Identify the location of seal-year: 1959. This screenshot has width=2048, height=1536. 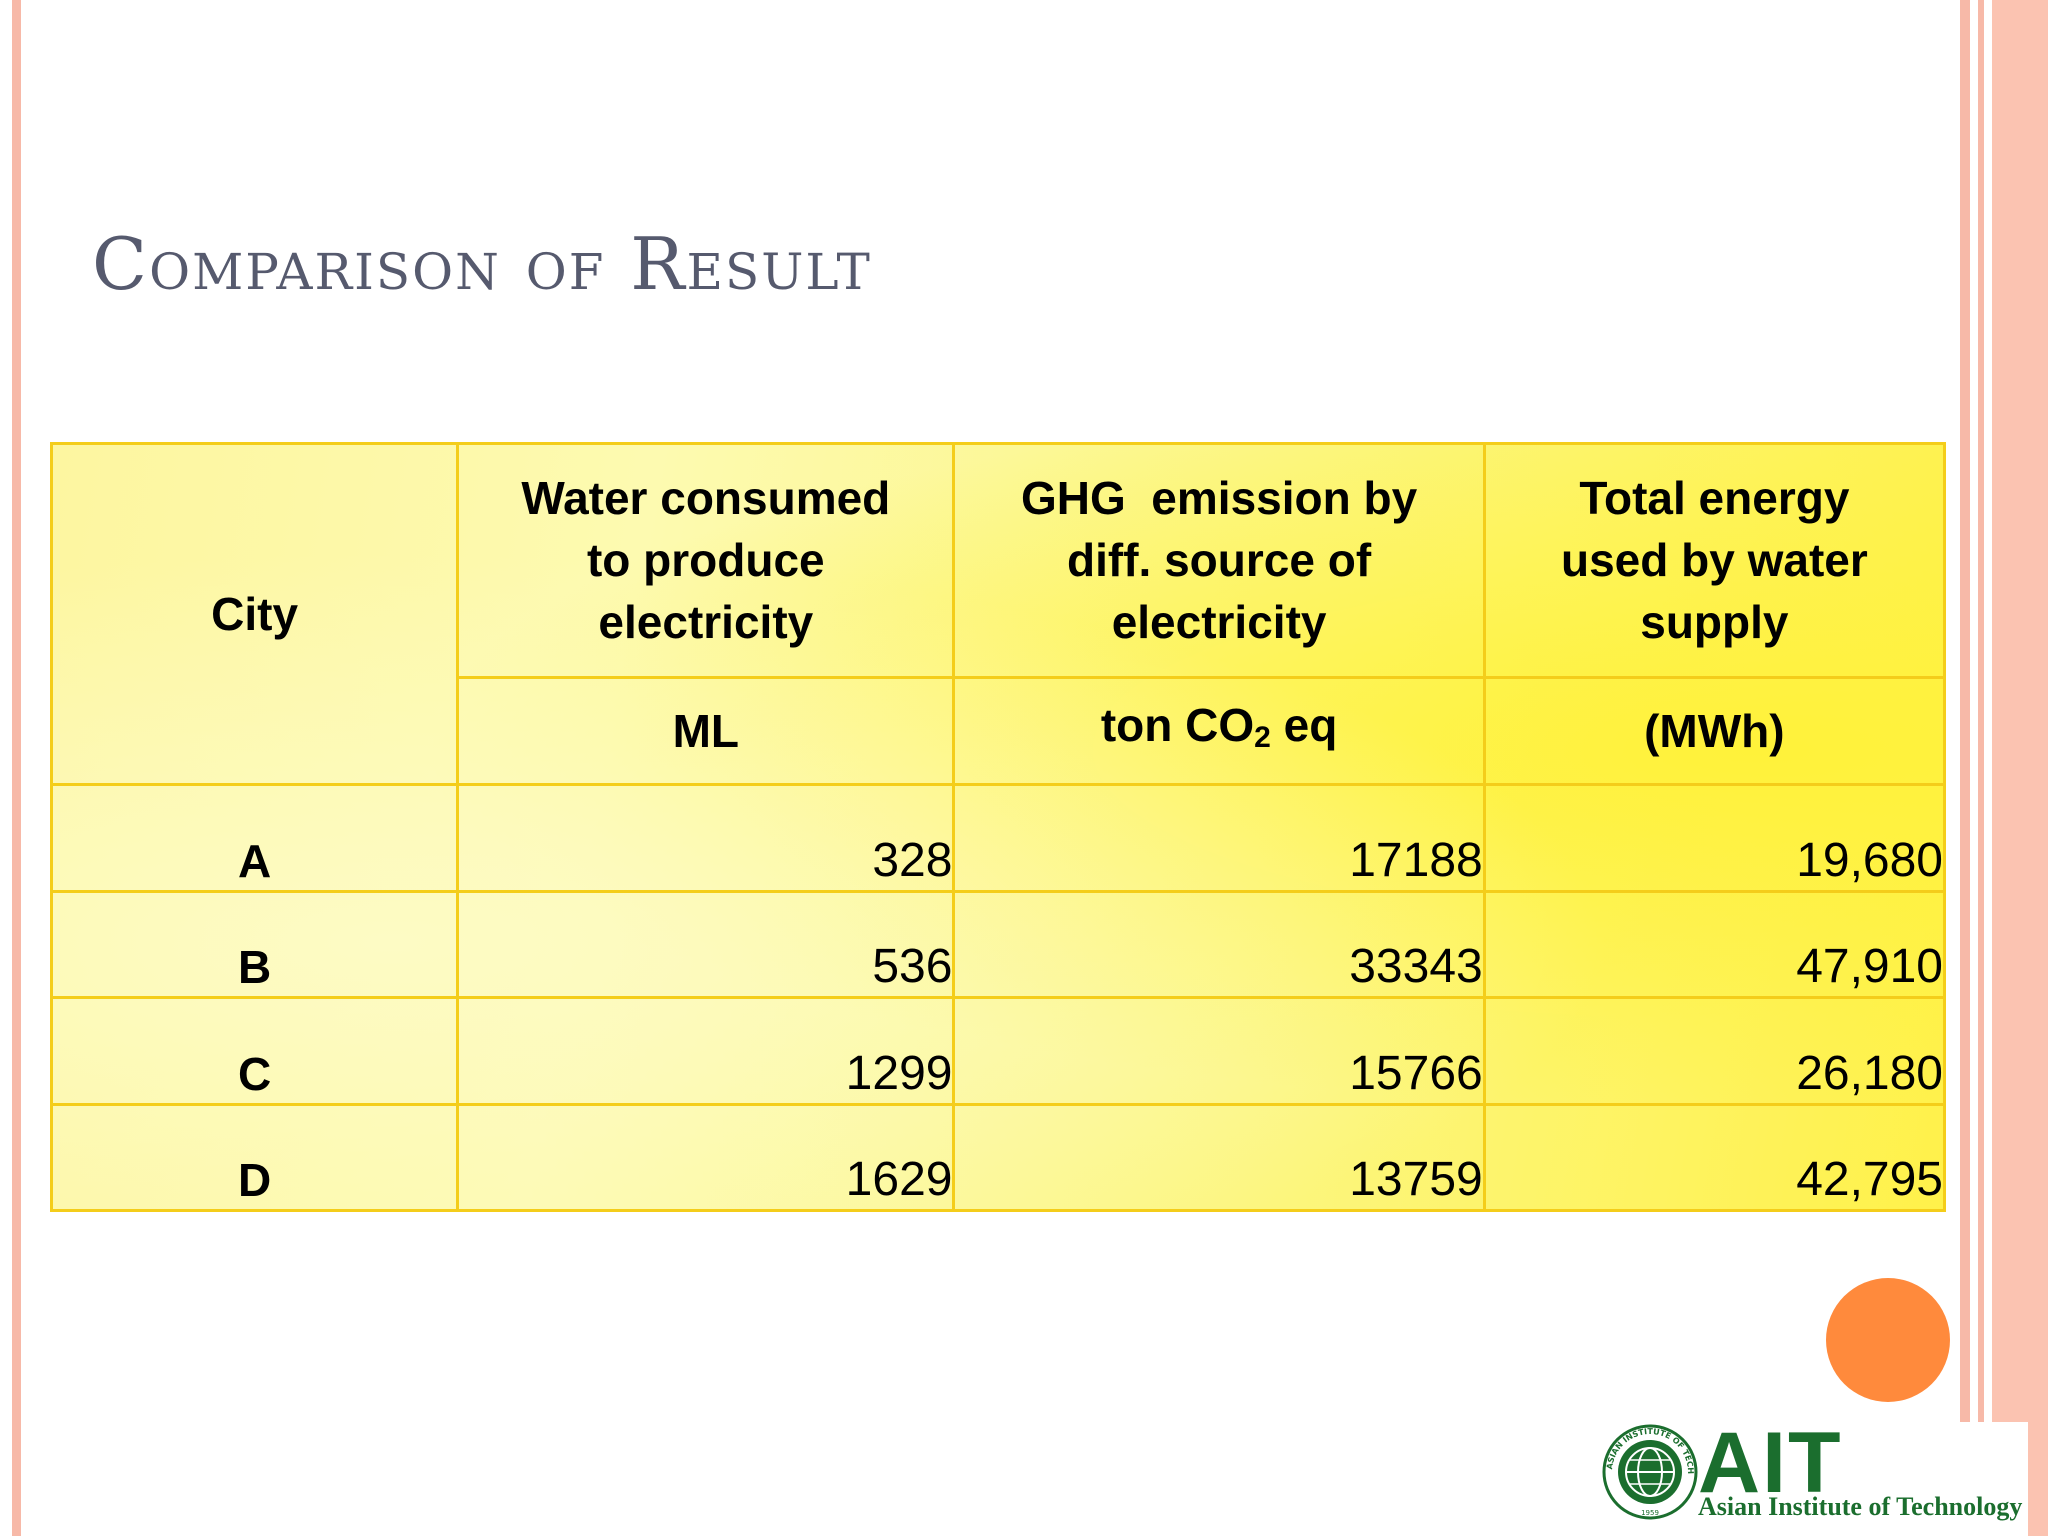
(1650, 1513).